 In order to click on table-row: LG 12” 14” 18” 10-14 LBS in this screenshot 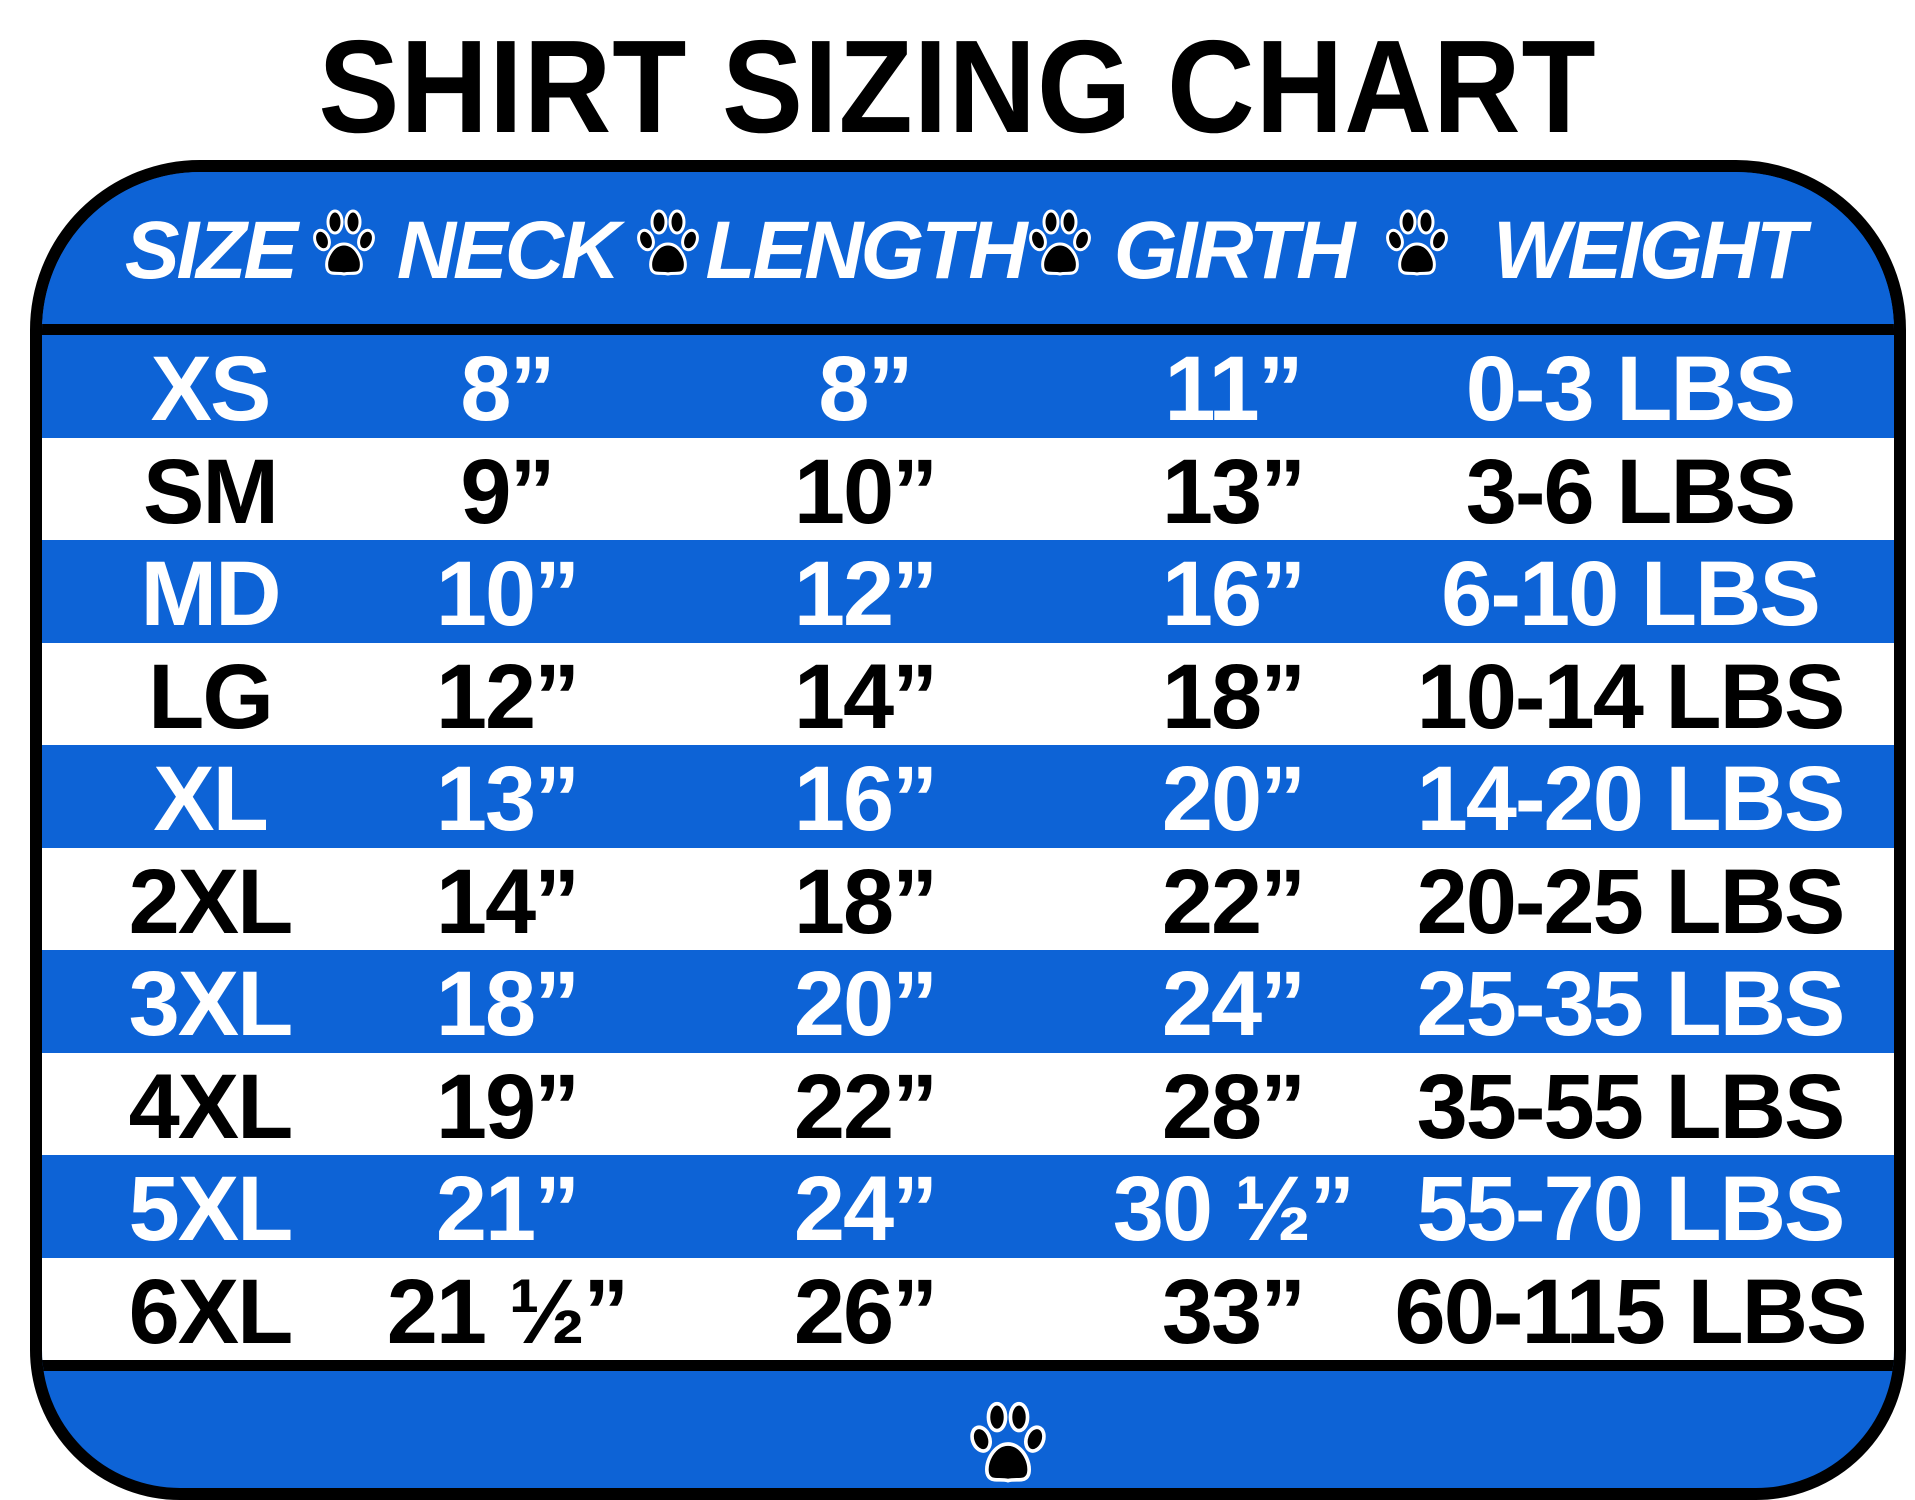, I will do `click(968, 695)`.